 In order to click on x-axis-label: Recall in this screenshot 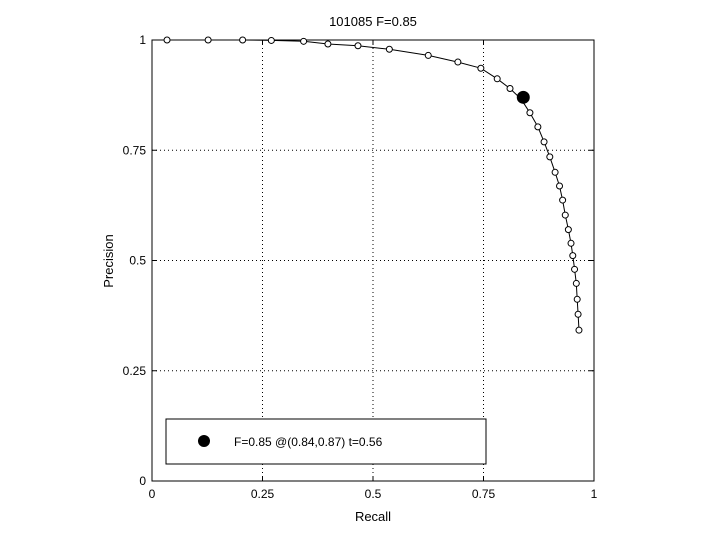, I will do `click(373, 516)`.